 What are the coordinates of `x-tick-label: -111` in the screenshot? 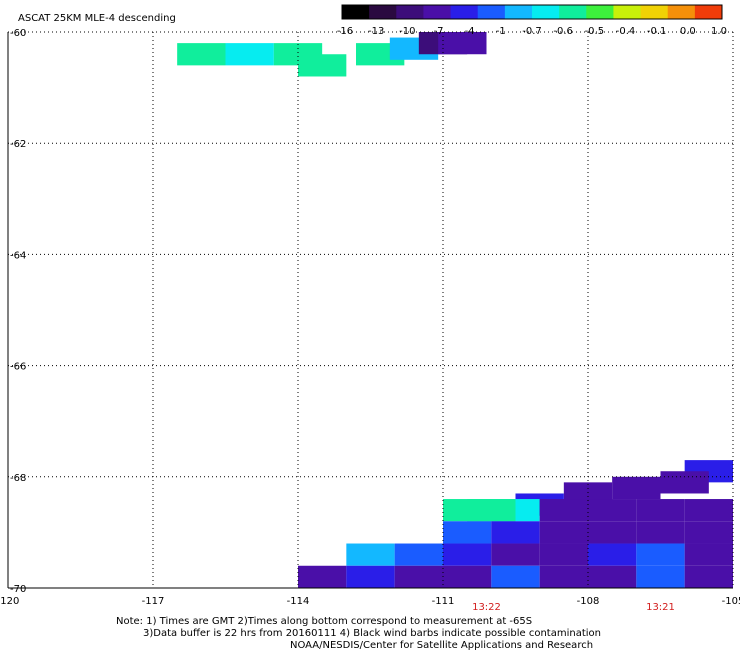 It's located at (443, 601).